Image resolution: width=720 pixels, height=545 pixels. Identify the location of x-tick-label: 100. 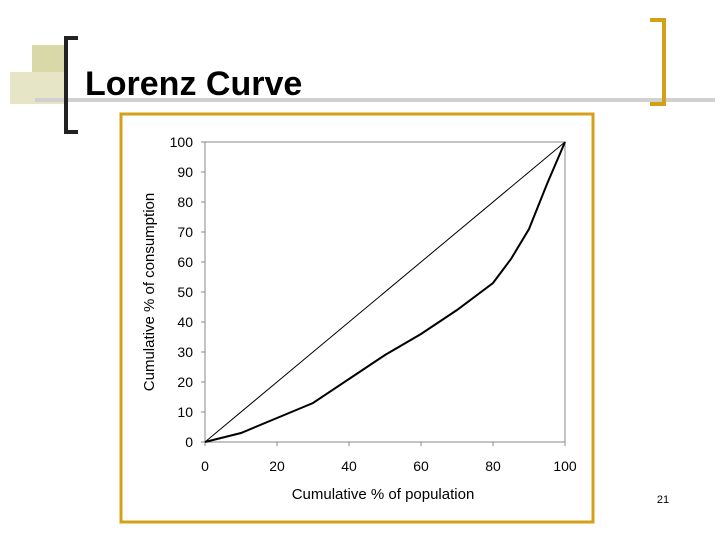
(565, 466).